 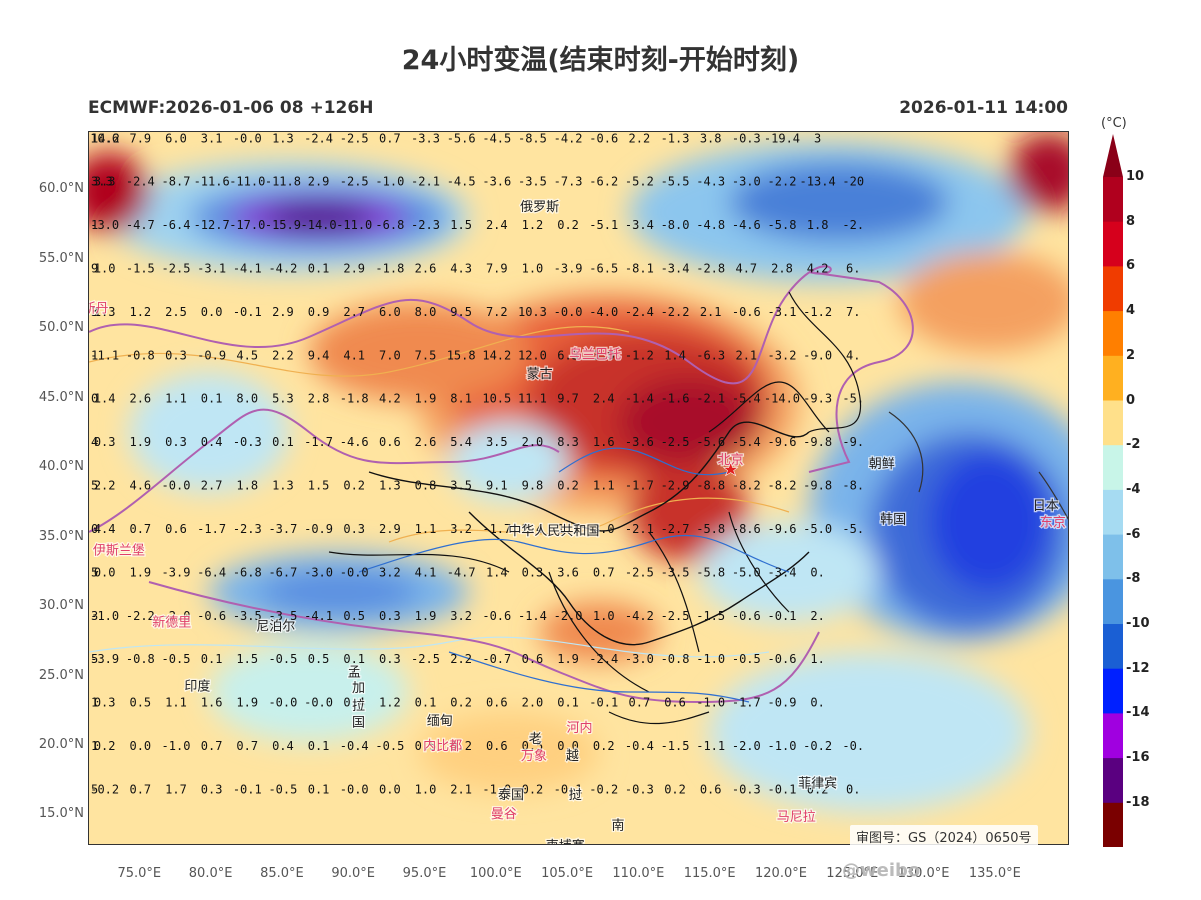 I want to click on grid-value: 2.2, so click(x=283, y=355).